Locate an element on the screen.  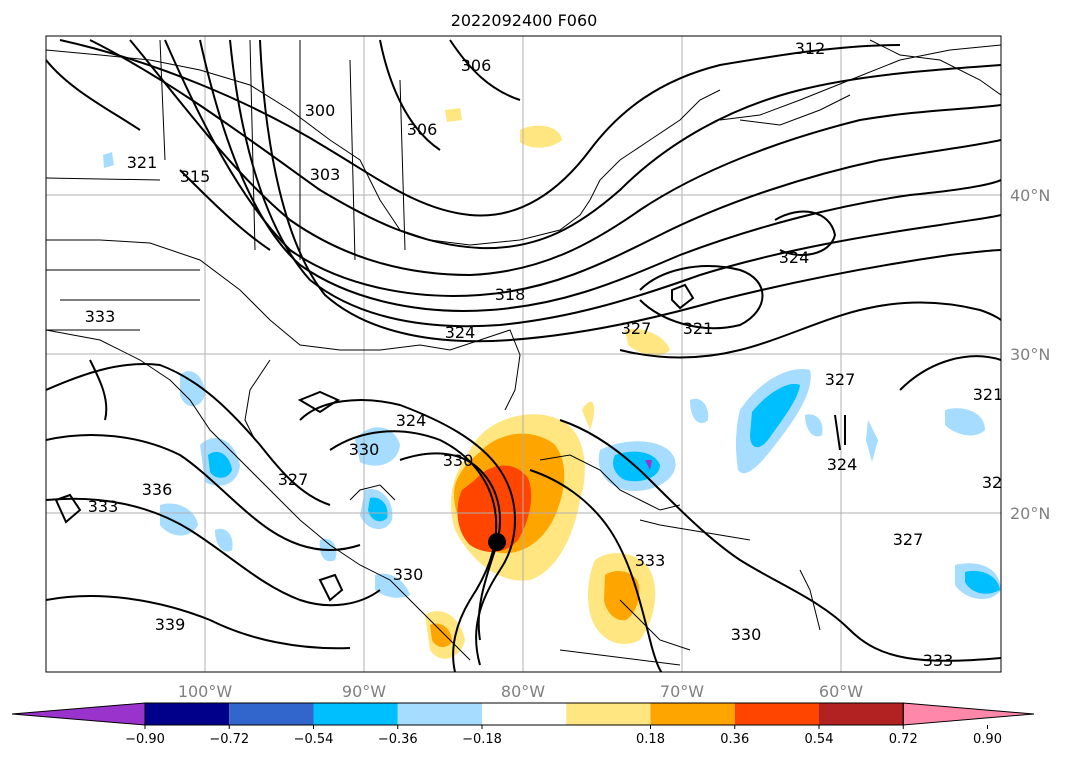
colorbar-tick-label: −0.90 is located at coordinates (145, 739).